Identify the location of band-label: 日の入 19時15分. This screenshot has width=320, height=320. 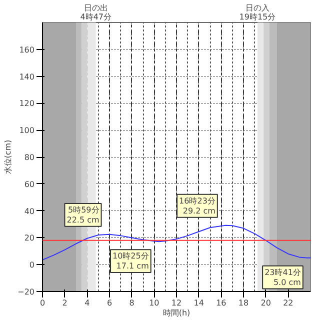
(257, 13).